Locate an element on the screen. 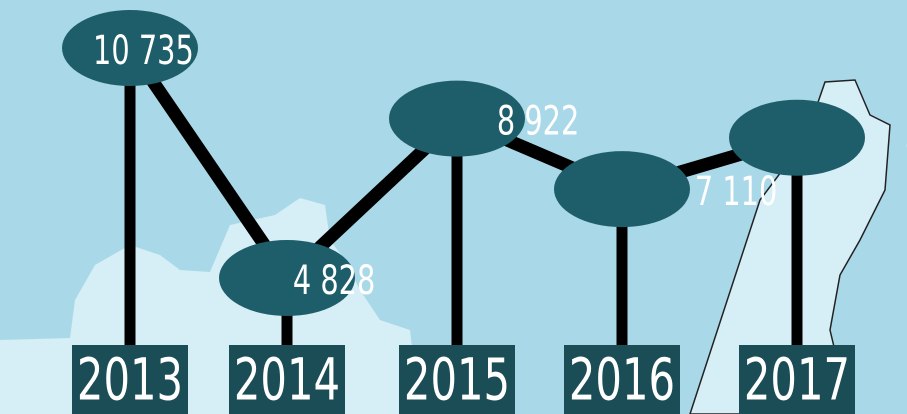 The image size is (907, 414). x-tick-label: 2016 is located at coordinates (622, 379).